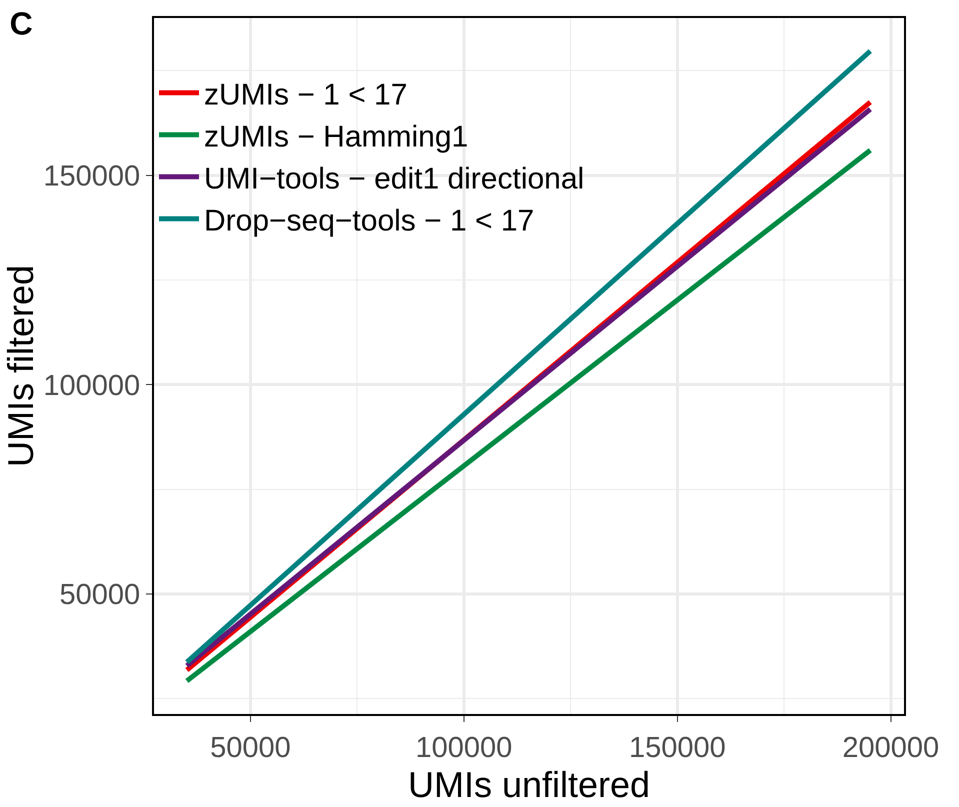 The width and height of the screenshot is (959, 807). I want to click on x-axis-title: UMIs unfiltered, so click(529, 784).